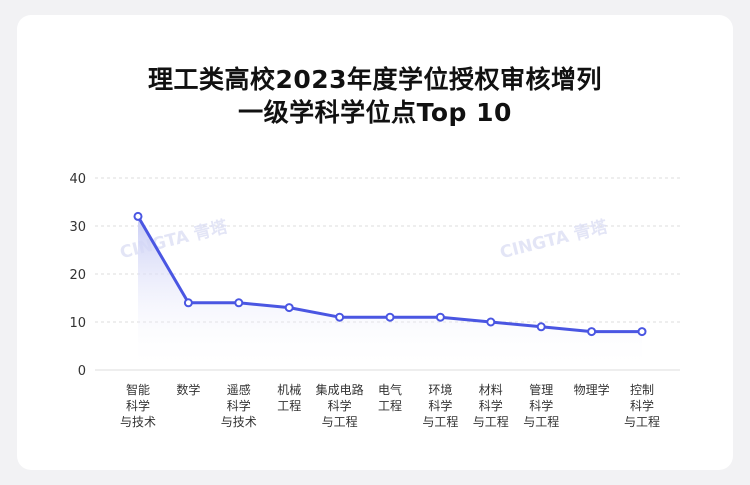 This screenshot has height=485, width=750. I want to click on y-tick-label: 20, so click(77, 275).